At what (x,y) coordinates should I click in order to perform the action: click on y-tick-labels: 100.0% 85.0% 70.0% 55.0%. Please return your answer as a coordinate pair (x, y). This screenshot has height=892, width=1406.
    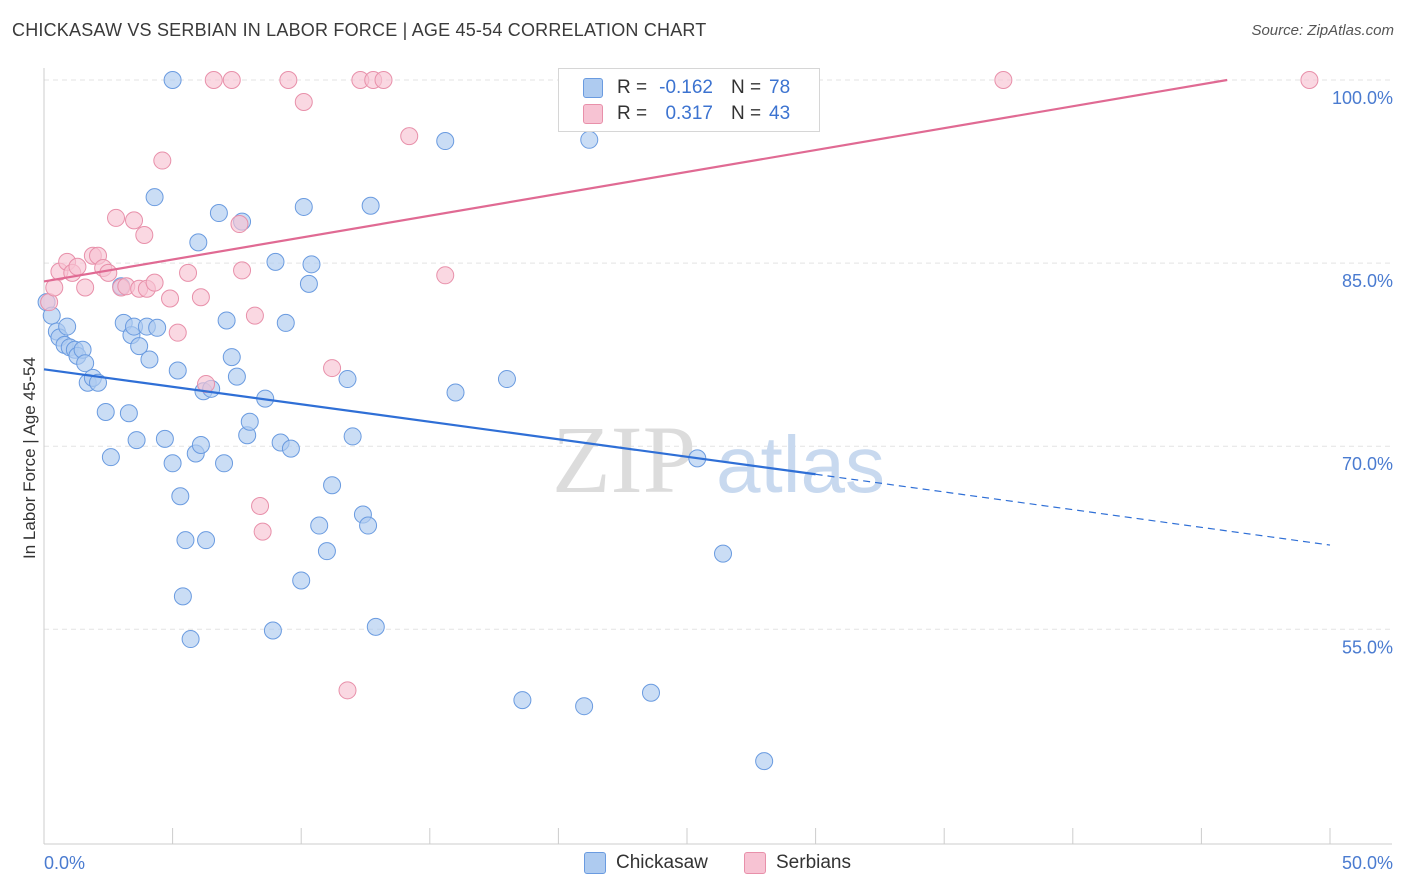
    Looking at the image, I should click on (1362, 372).